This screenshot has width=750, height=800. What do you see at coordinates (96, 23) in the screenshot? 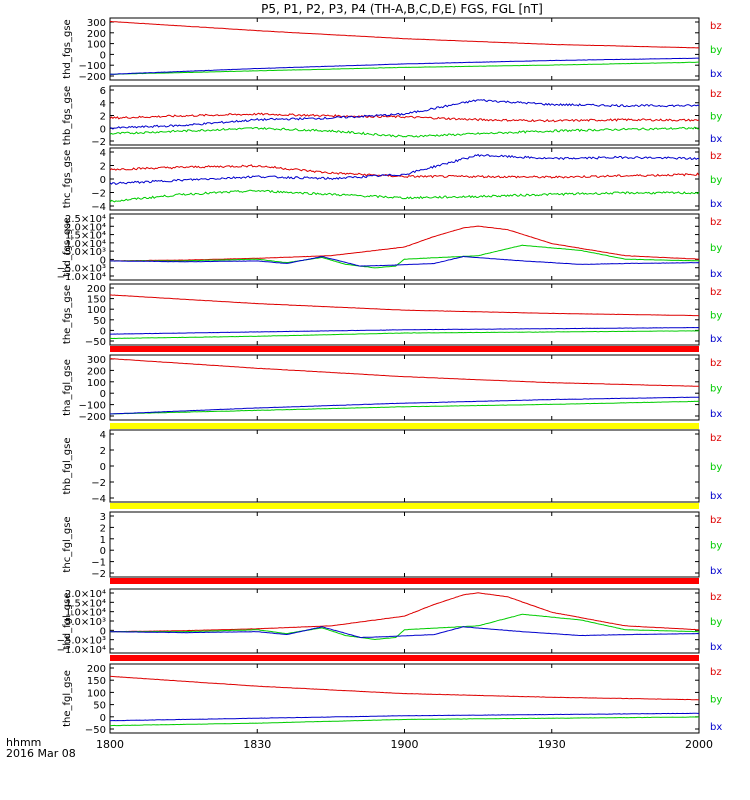
I see `y-tick-label: 300` at bounding box center [96, 23].